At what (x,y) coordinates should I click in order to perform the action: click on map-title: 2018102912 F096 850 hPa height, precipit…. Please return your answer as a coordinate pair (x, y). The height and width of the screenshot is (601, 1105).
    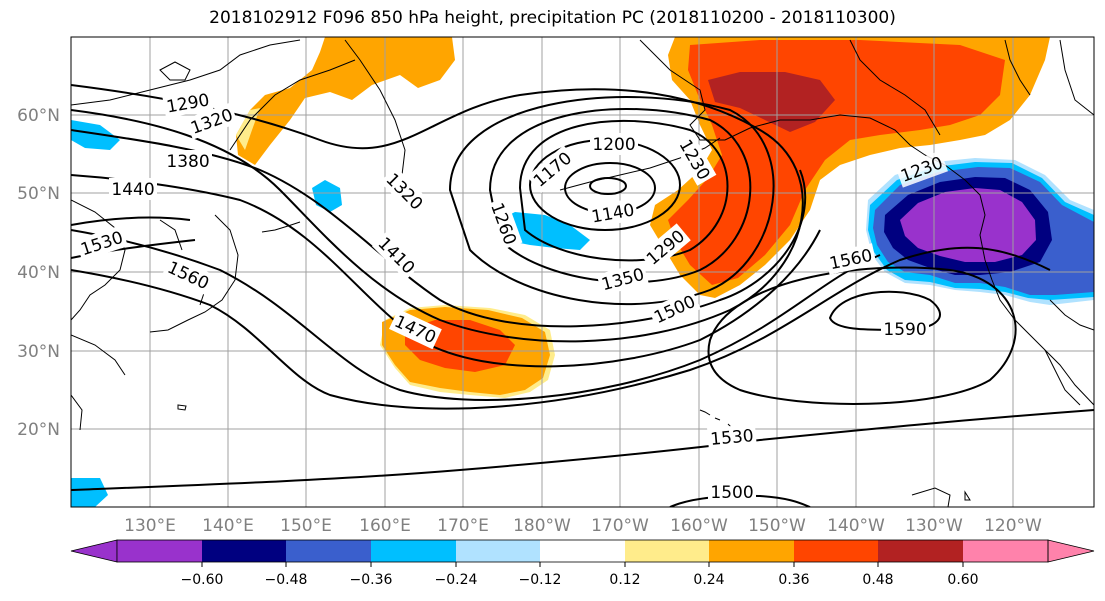
    Looking at the image, I should click on (552, 18).